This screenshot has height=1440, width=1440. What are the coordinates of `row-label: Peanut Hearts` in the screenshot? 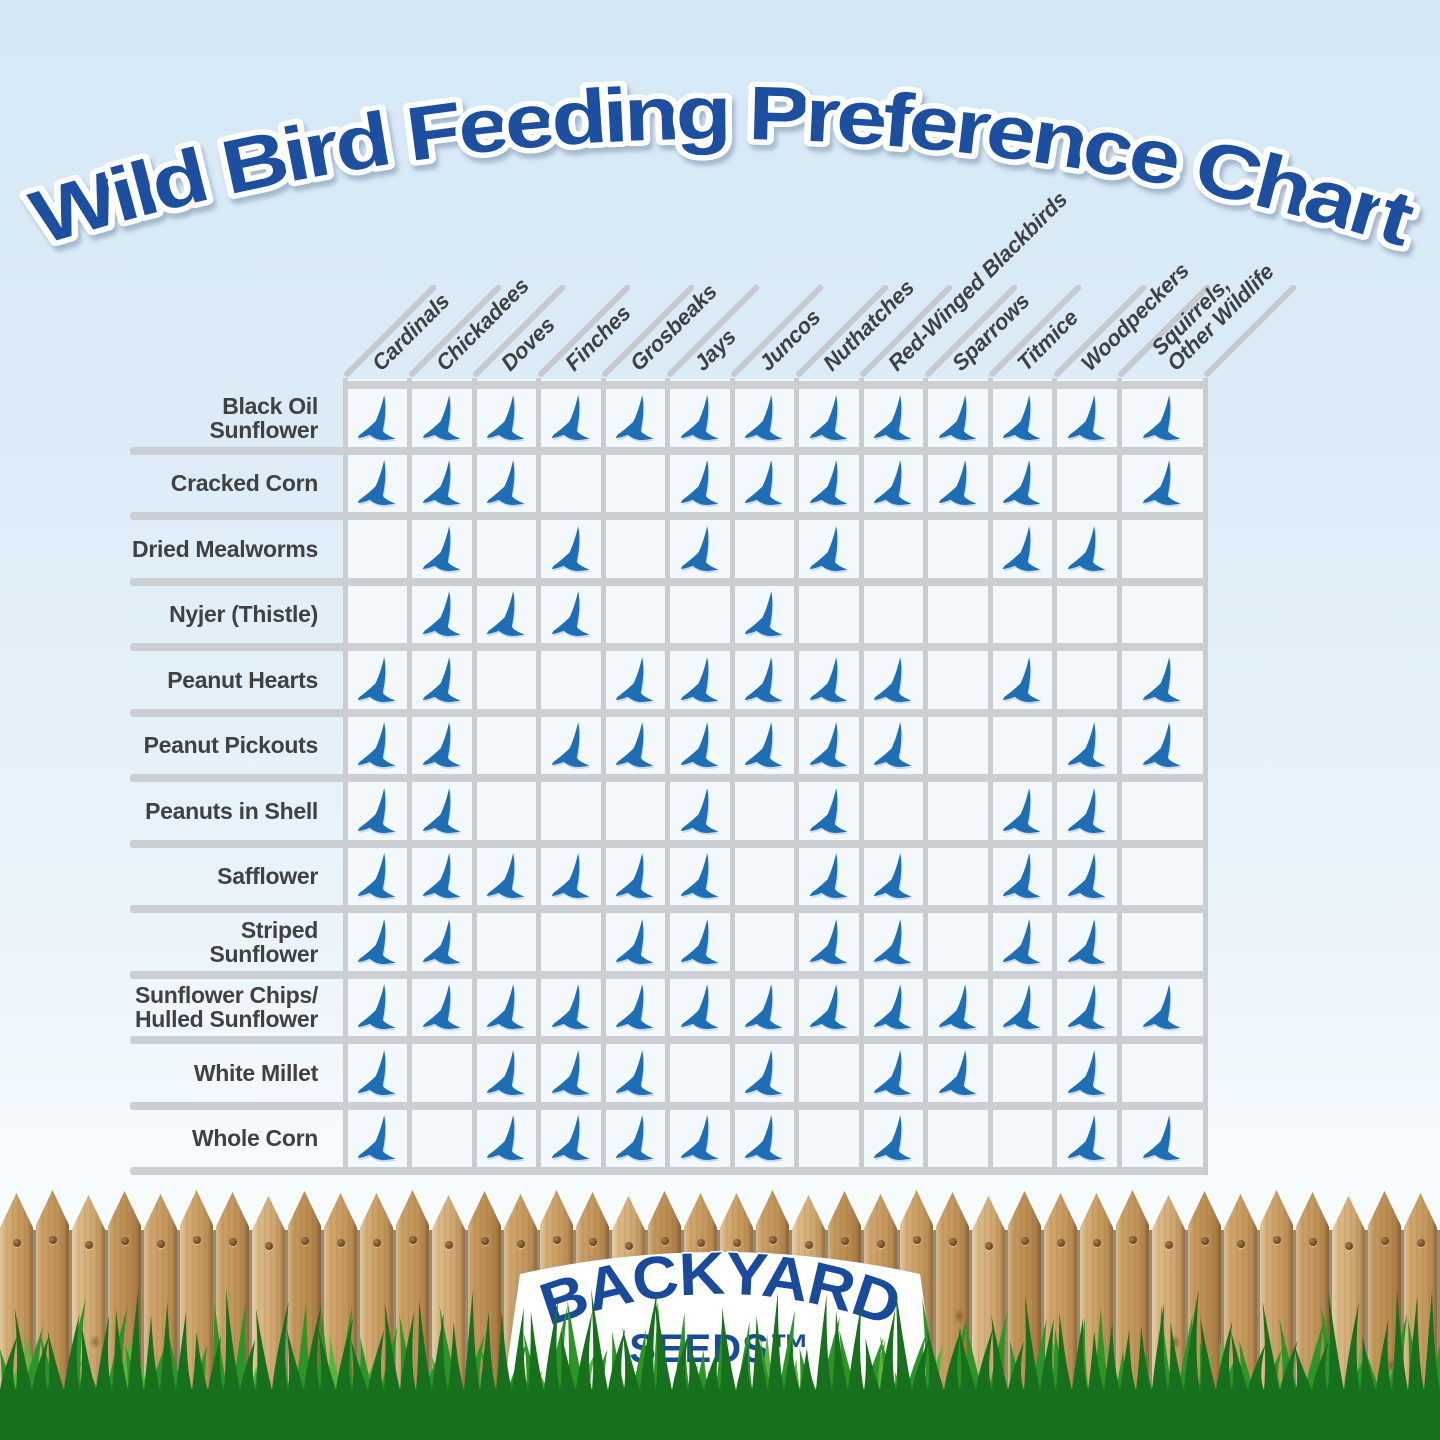 It's located at (242, 679).